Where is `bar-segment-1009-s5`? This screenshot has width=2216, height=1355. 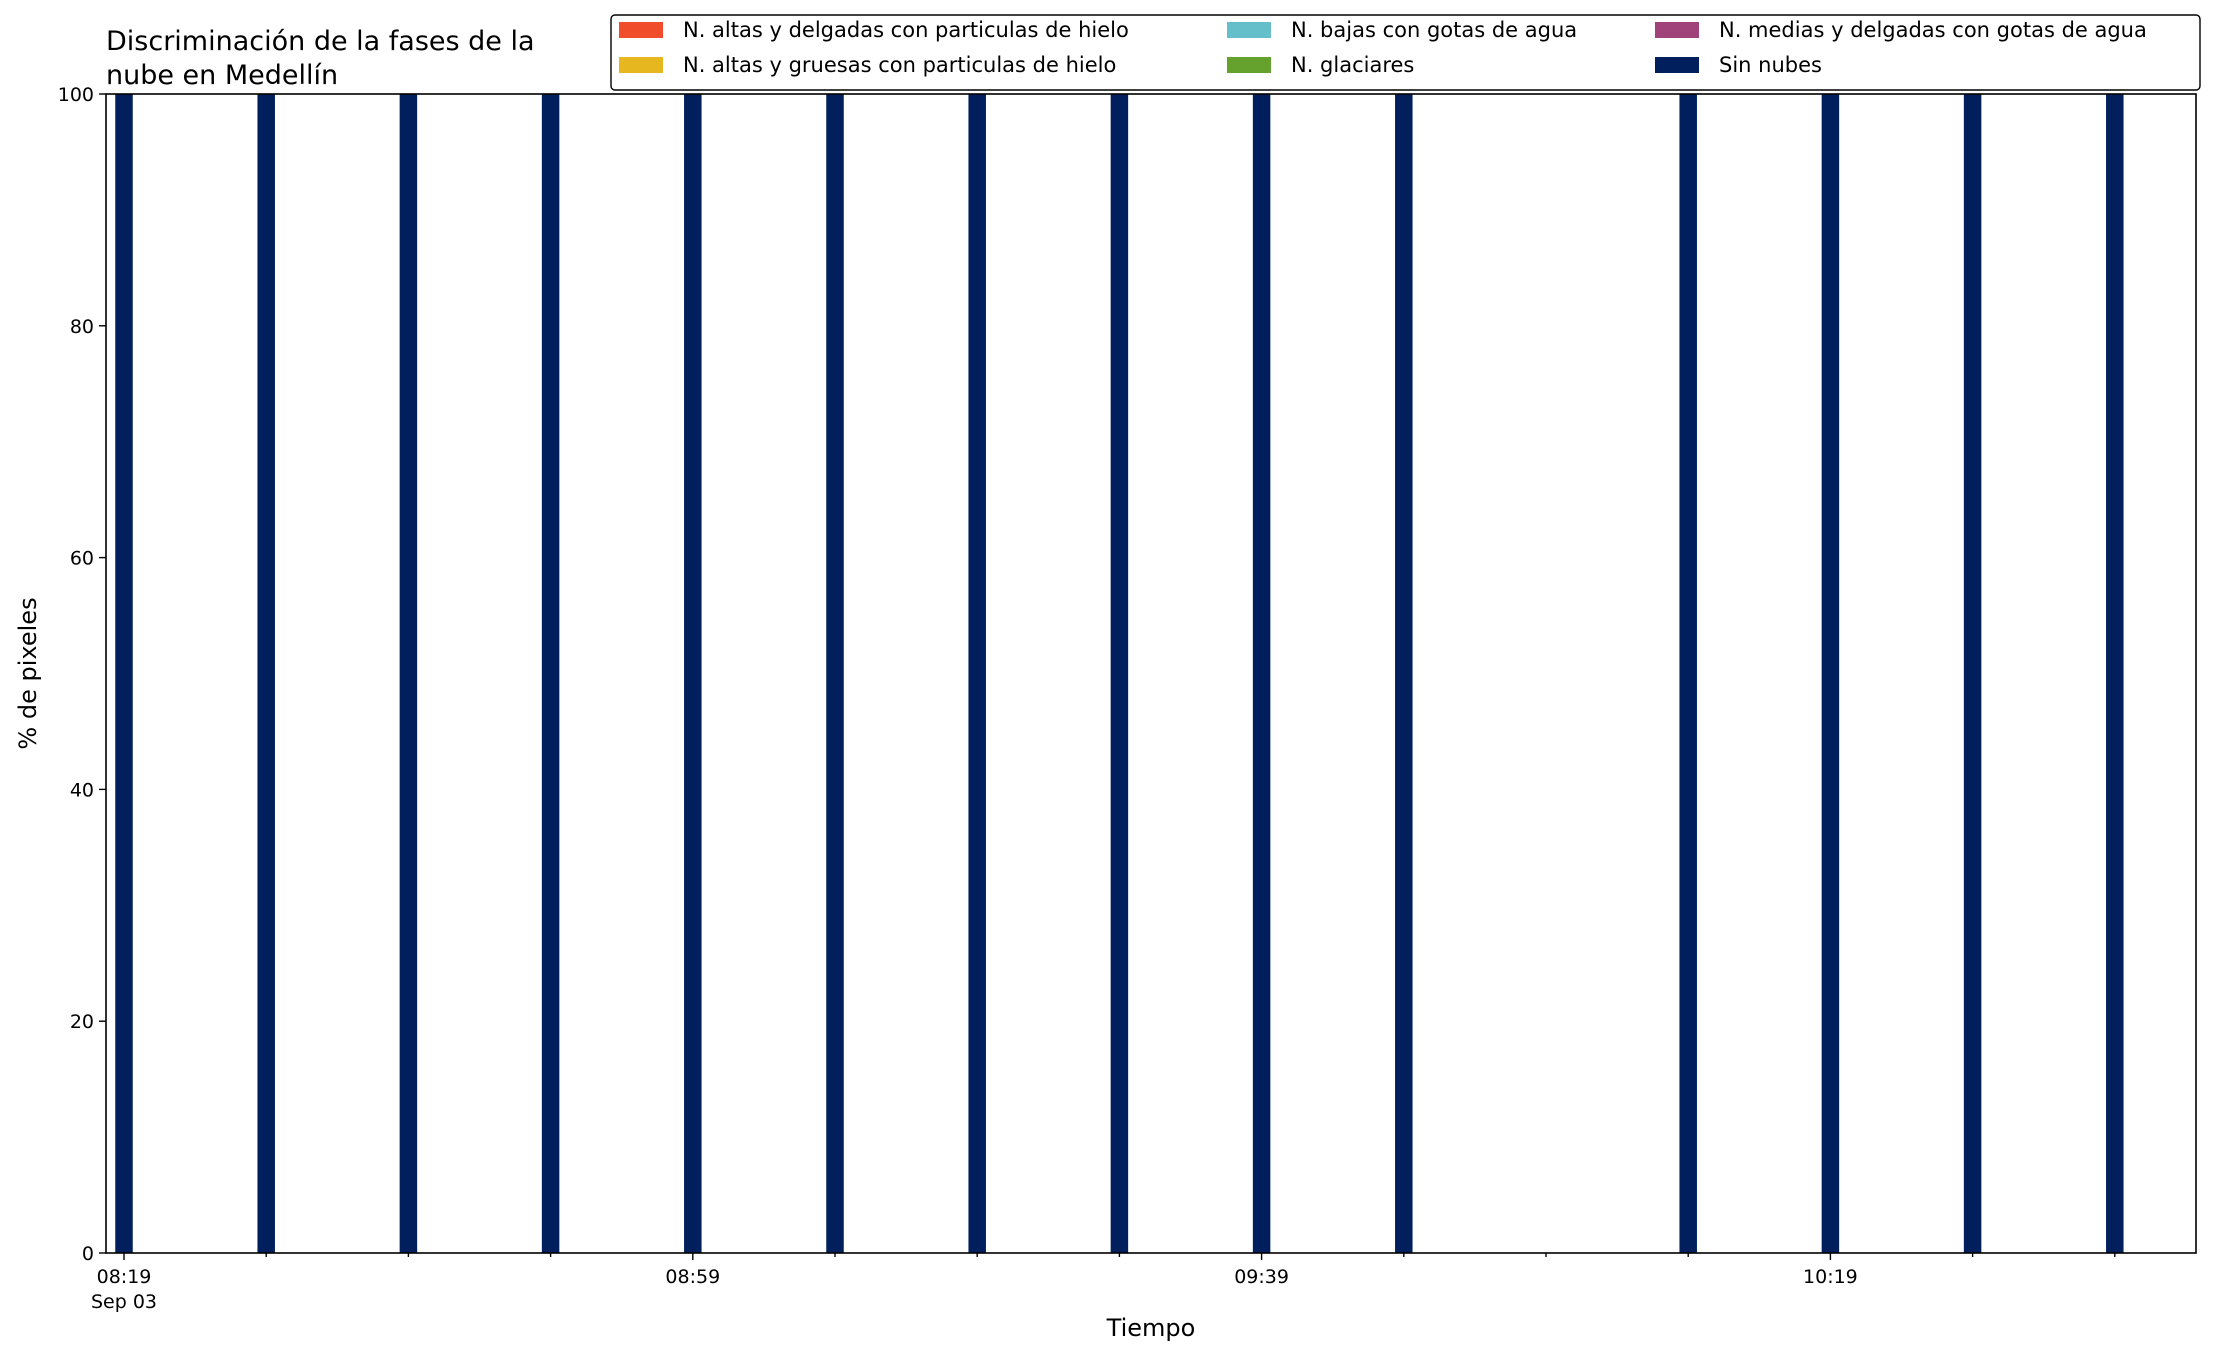
bar-segment-1009-s5 is located at coordinates (1688, 673).